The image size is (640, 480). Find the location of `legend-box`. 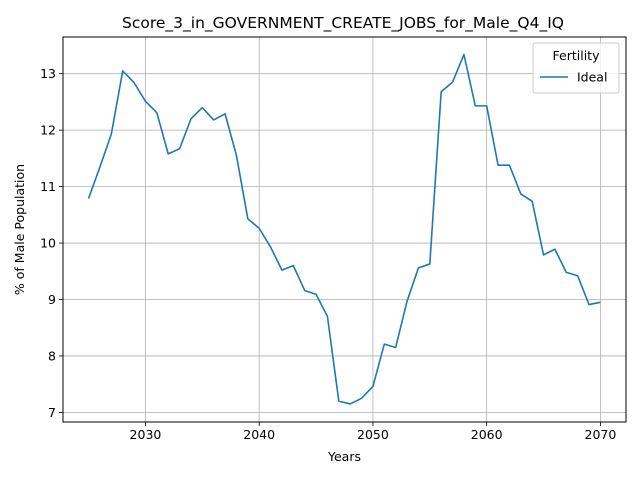

legend-box is located at coordinates (576, 68).